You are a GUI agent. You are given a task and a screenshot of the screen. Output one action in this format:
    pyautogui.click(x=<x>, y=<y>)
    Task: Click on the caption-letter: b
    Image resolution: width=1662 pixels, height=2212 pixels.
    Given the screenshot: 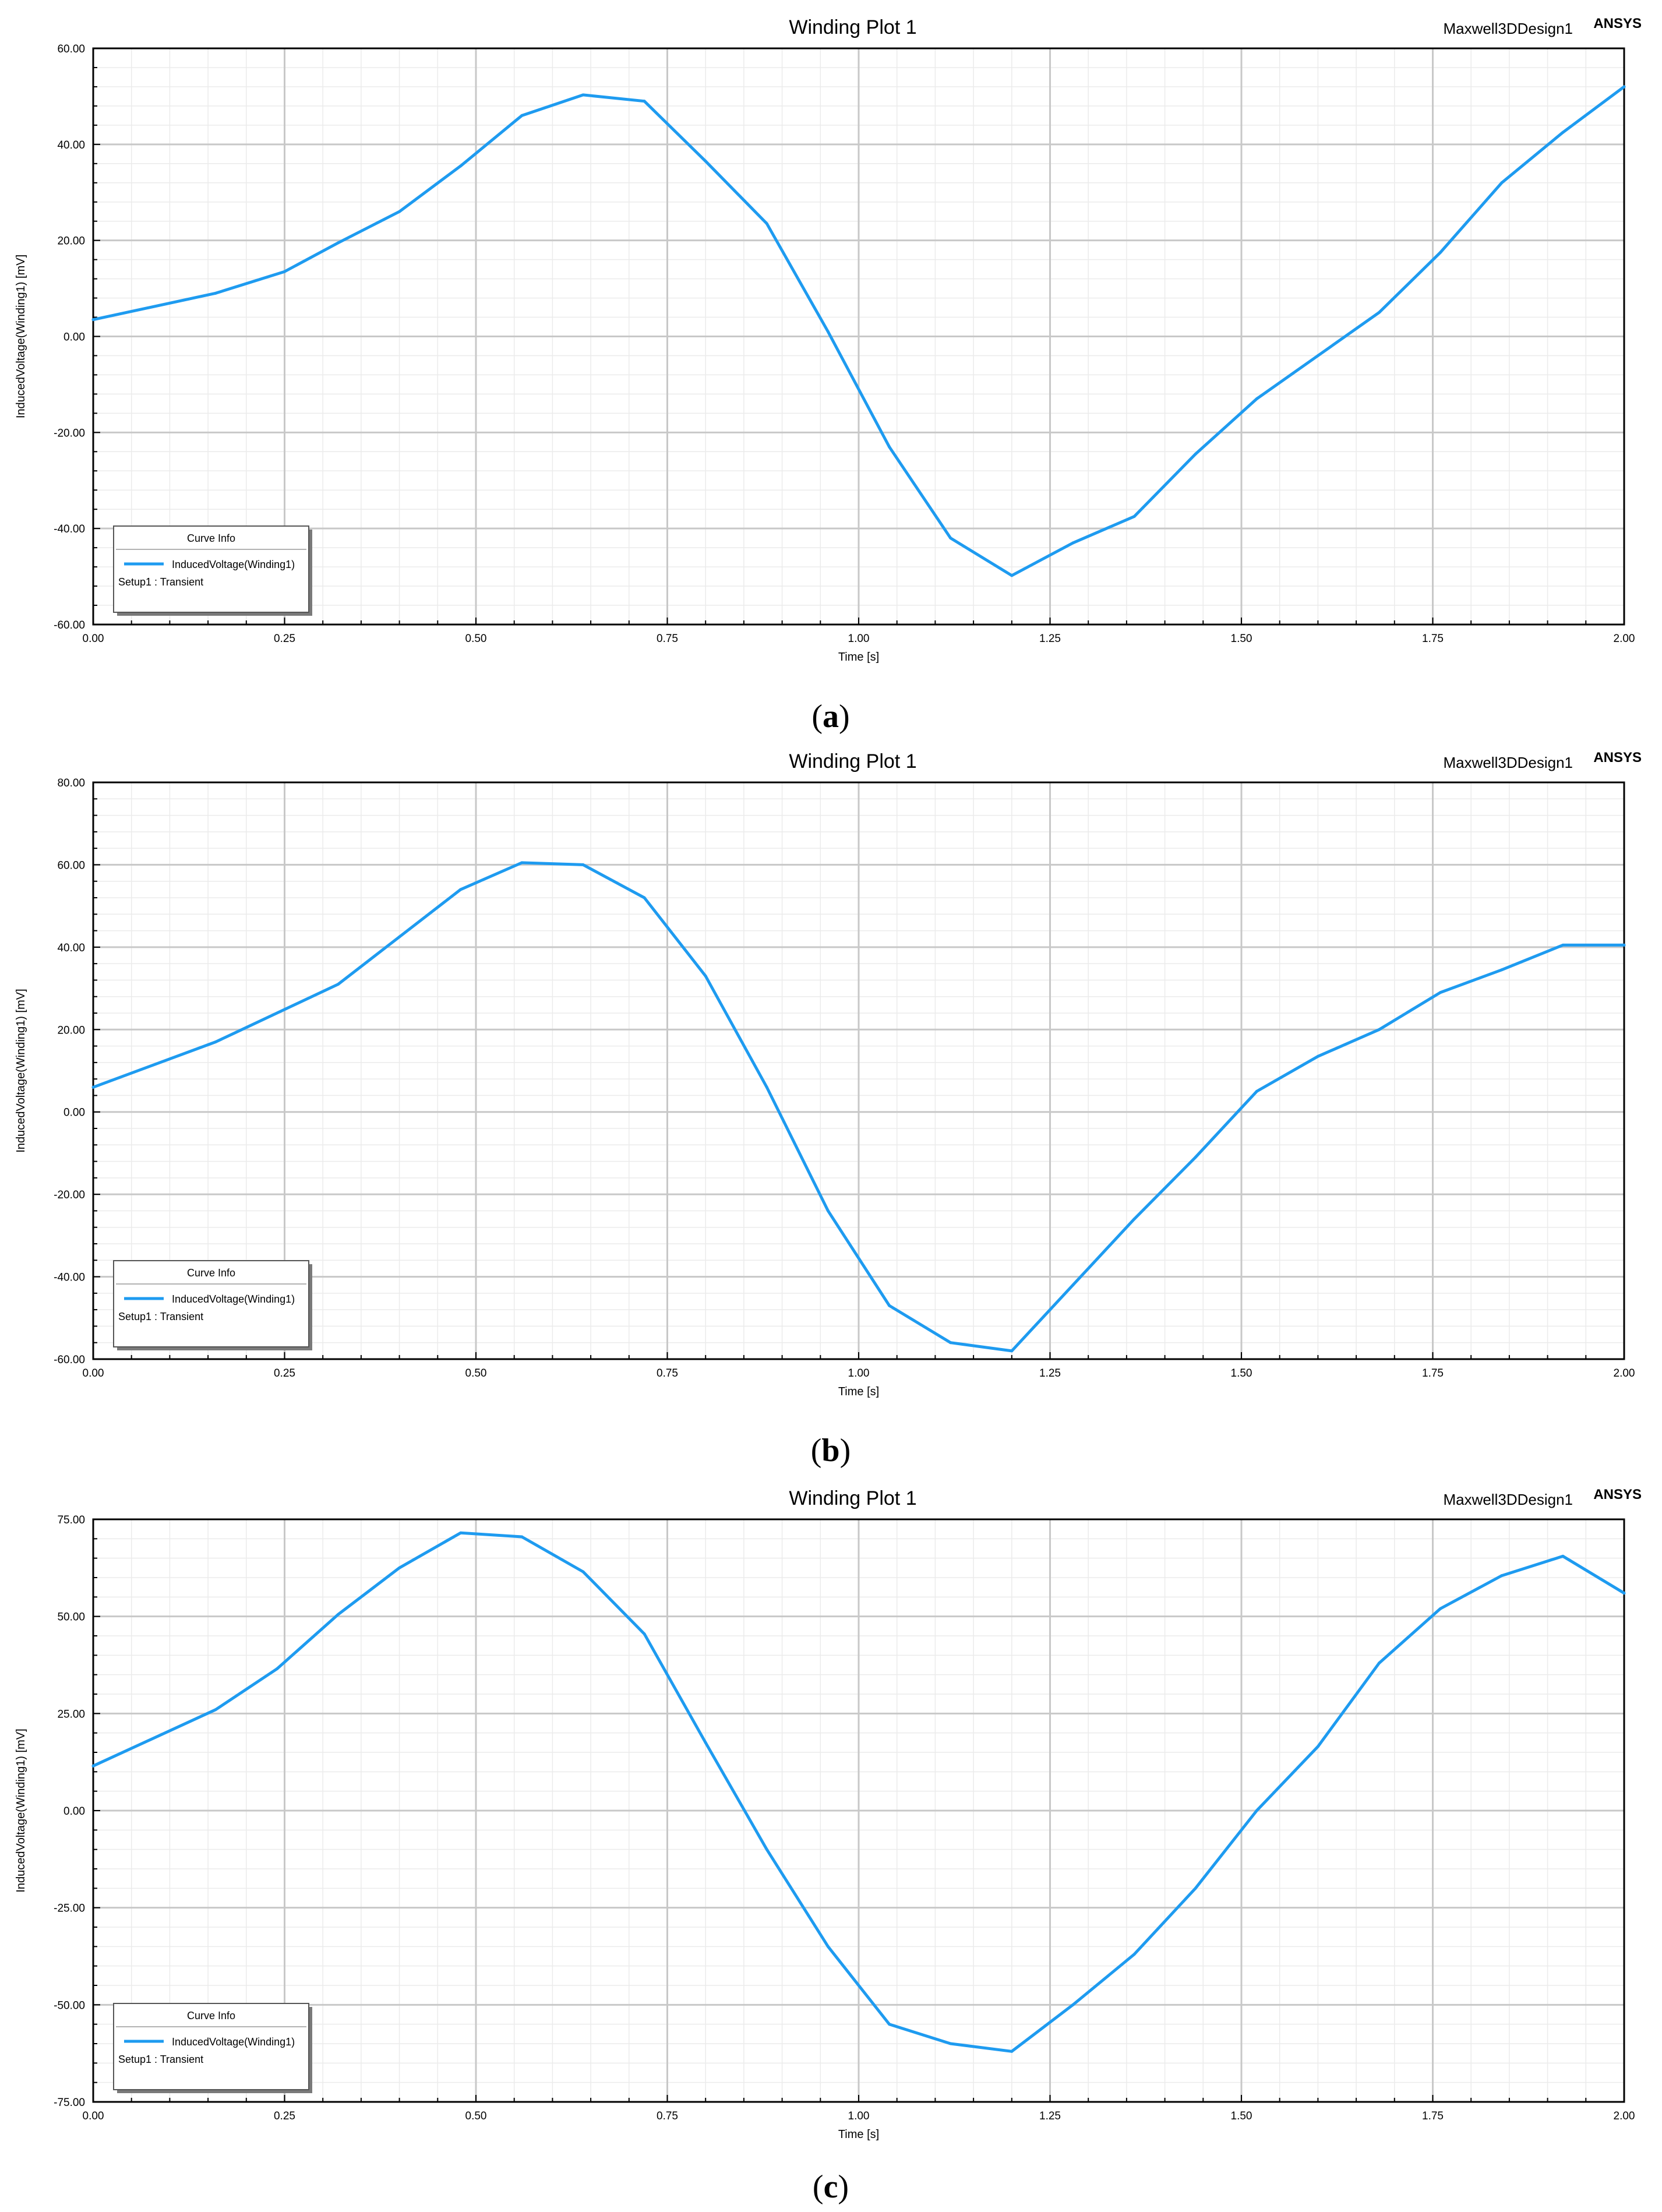 What is the action you would take?
    pyautogui.click(x=830, y=1451)
    